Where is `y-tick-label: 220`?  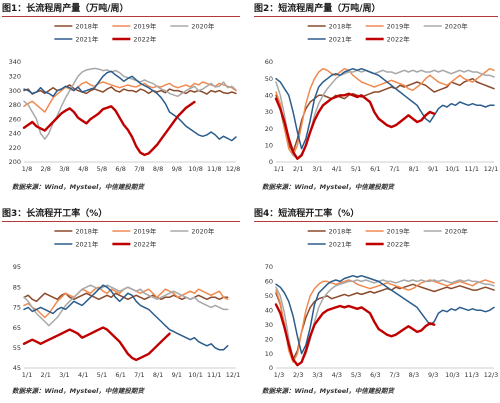 y-tick-label: 220 is located at coordinates (15, 148).